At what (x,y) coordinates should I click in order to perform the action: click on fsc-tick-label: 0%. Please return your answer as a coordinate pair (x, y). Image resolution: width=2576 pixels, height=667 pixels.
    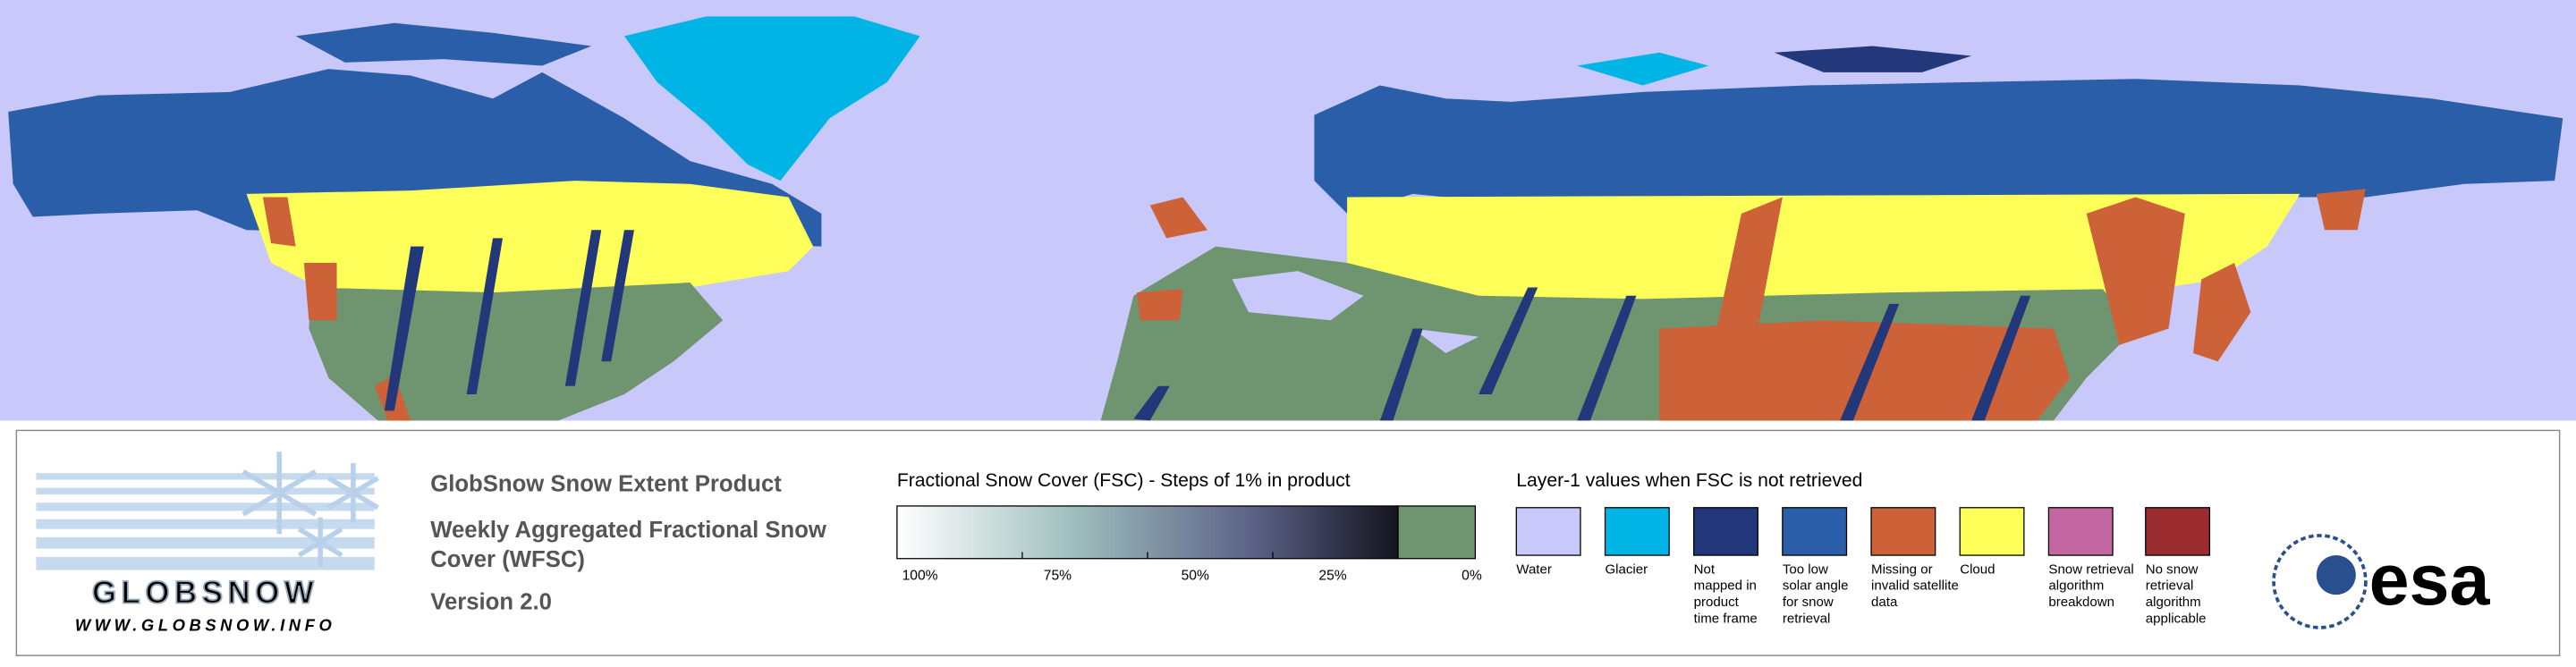
    Looking at the image, I should click on (1472, 576).